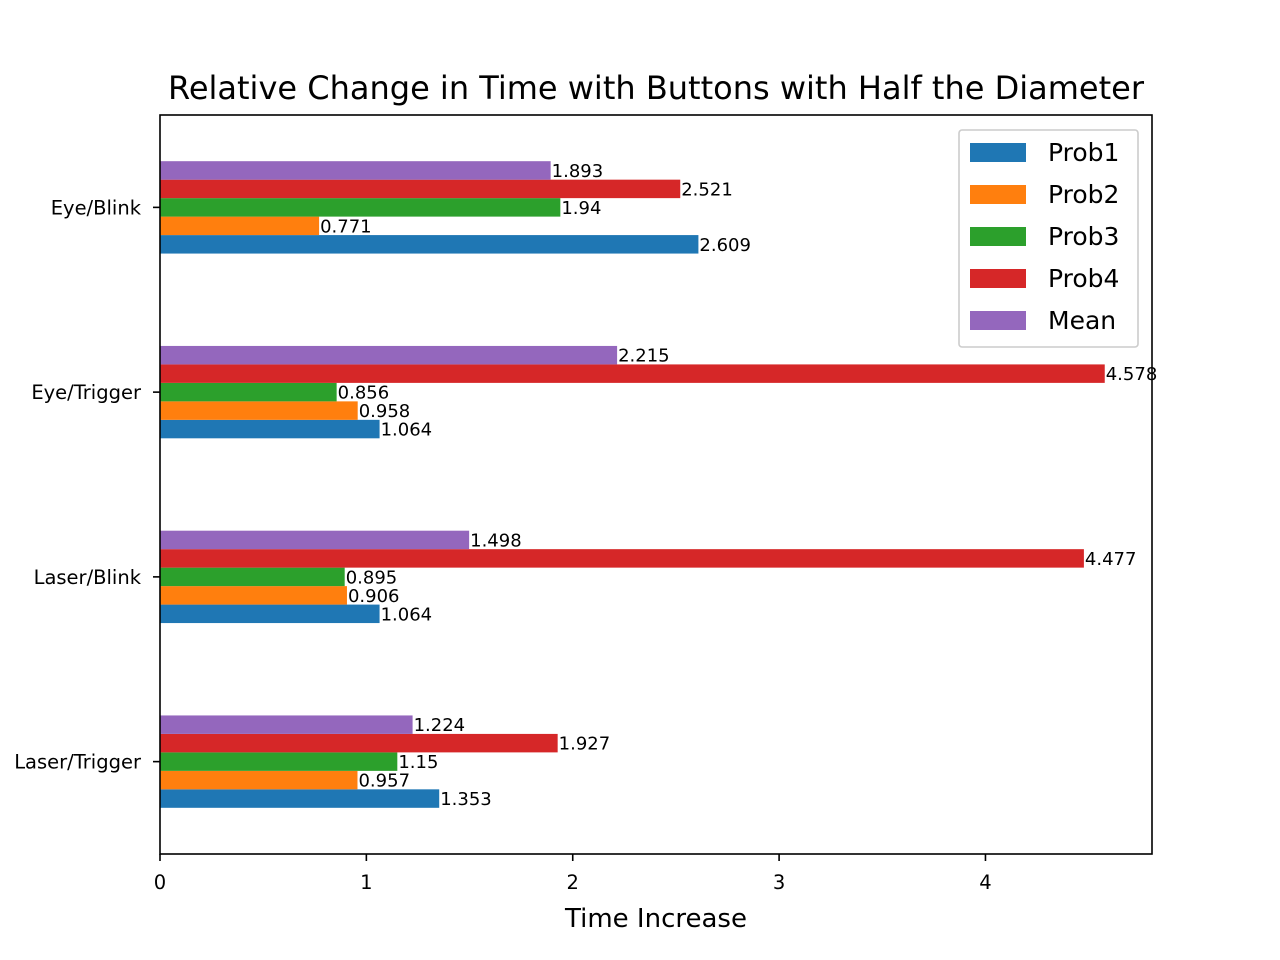 This screenshot has height=960, width=1280. Describe the element at coordinates (429, 244) in the screenshot. I see `bar-prob1-eye-blink` at that location.